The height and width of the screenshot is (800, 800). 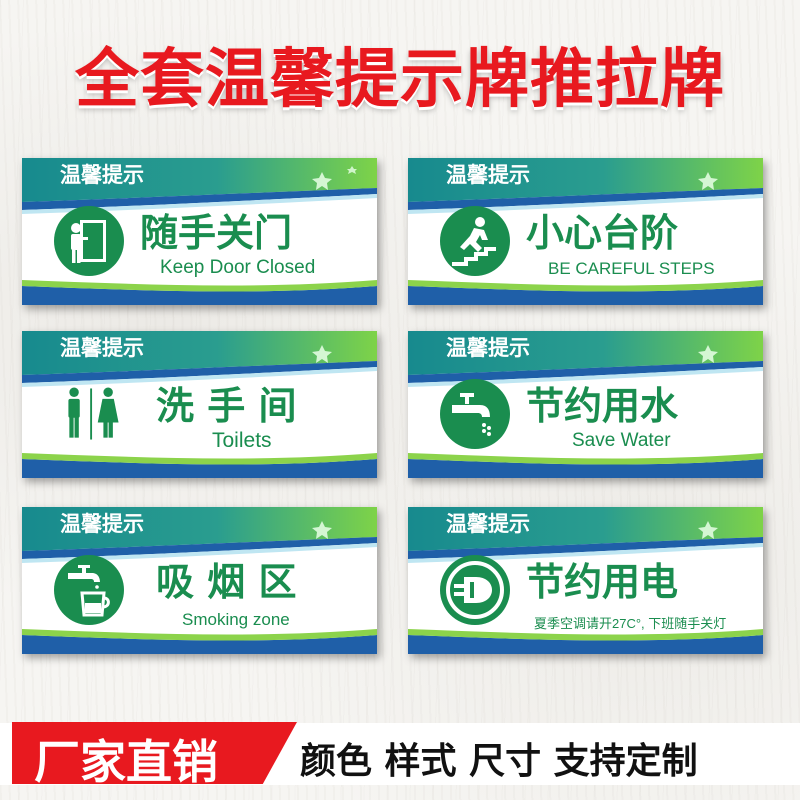 I want to click on cup-faucet-icon, so click(x=89, y=590).